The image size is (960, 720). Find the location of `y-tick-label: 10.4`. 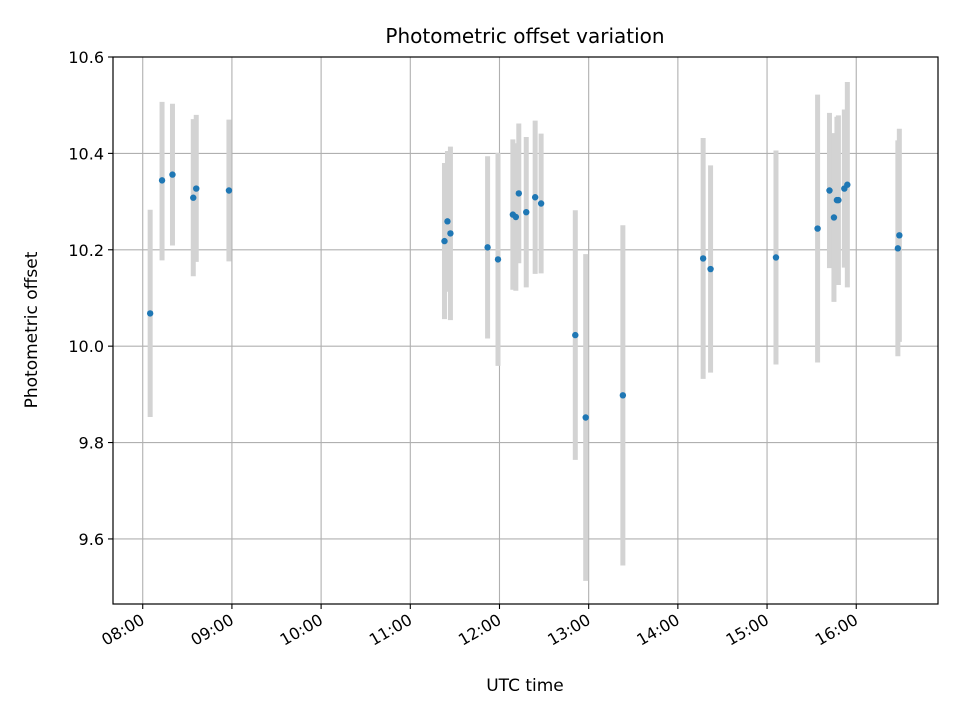

y-tick-label: 10.4 is located at coordinates (86, 153).